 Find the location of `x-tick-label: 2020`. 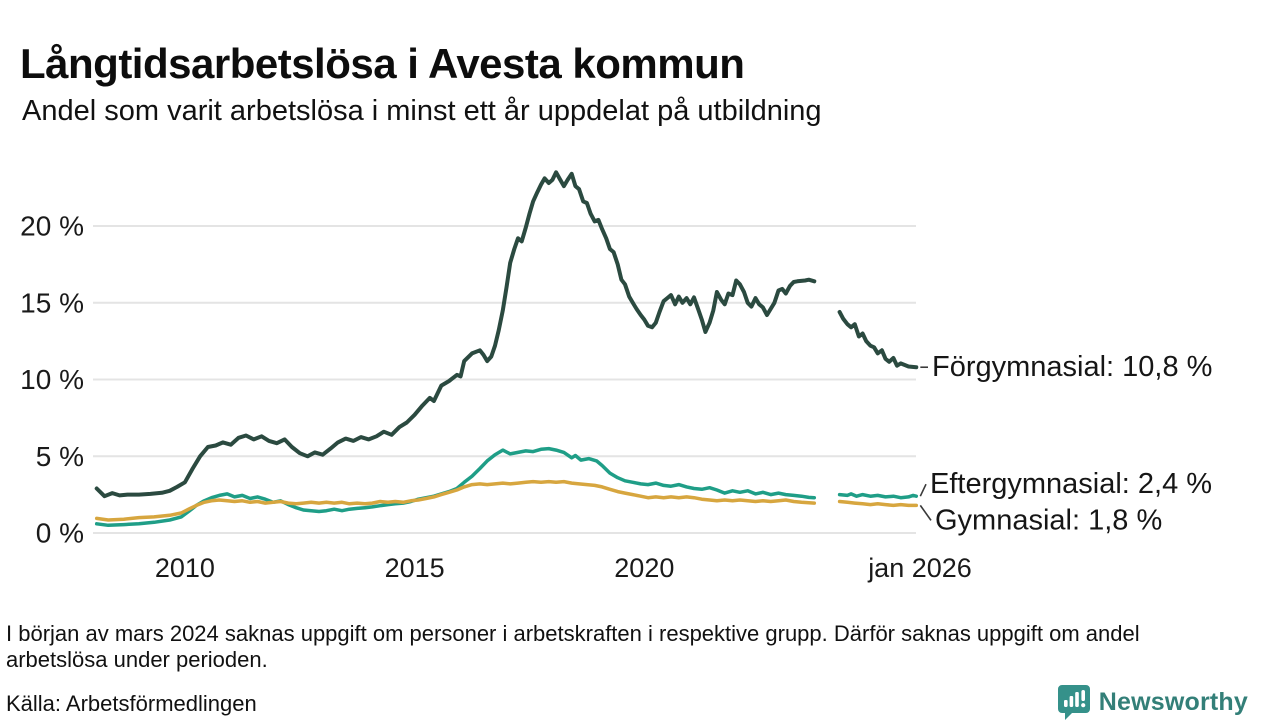

x-tick-label: 2020 is located at coordinates (644, 568).